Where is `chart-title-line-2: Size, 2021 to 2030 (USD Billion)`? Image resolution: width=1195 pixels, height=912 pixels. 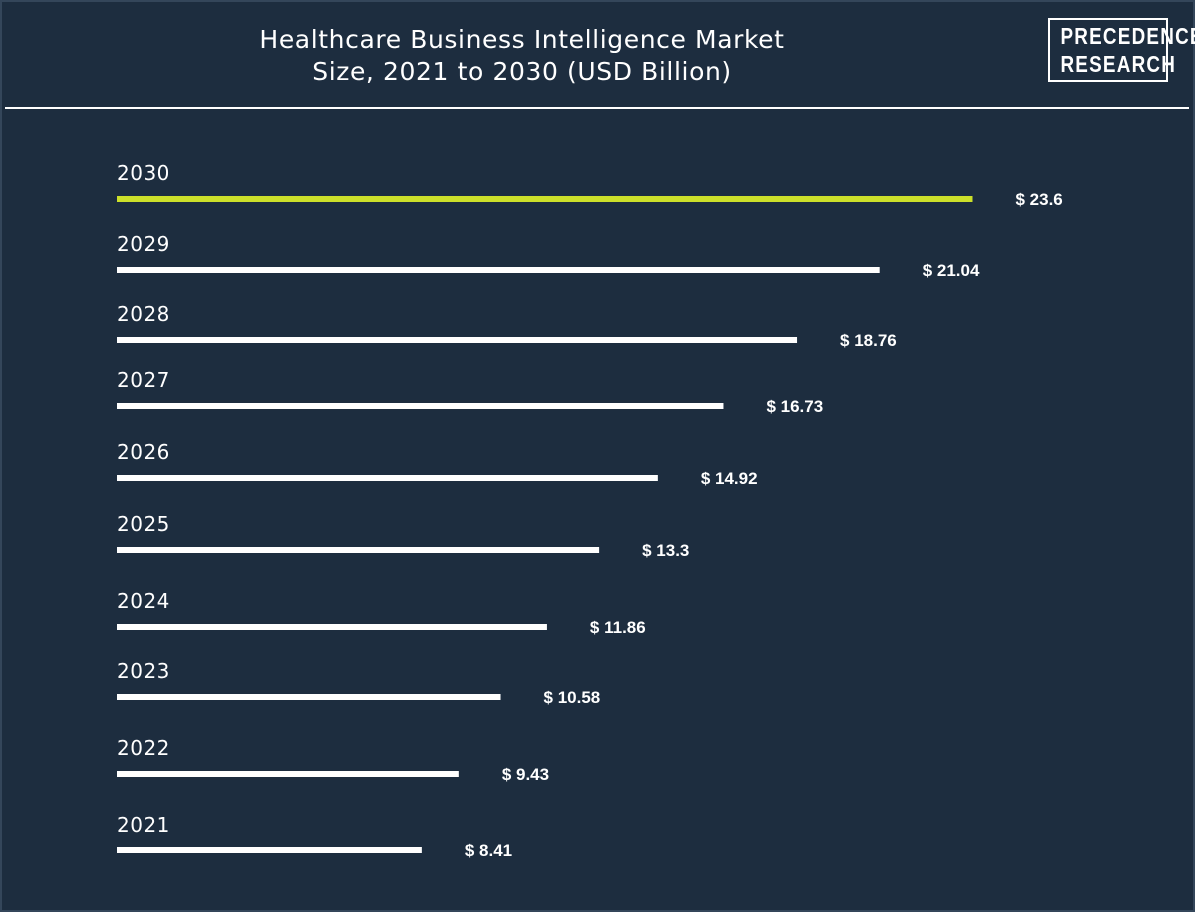 chart-title-line-2: Size, 2021 to 2030 (USD Billion) is located at coordinates (522, 71).